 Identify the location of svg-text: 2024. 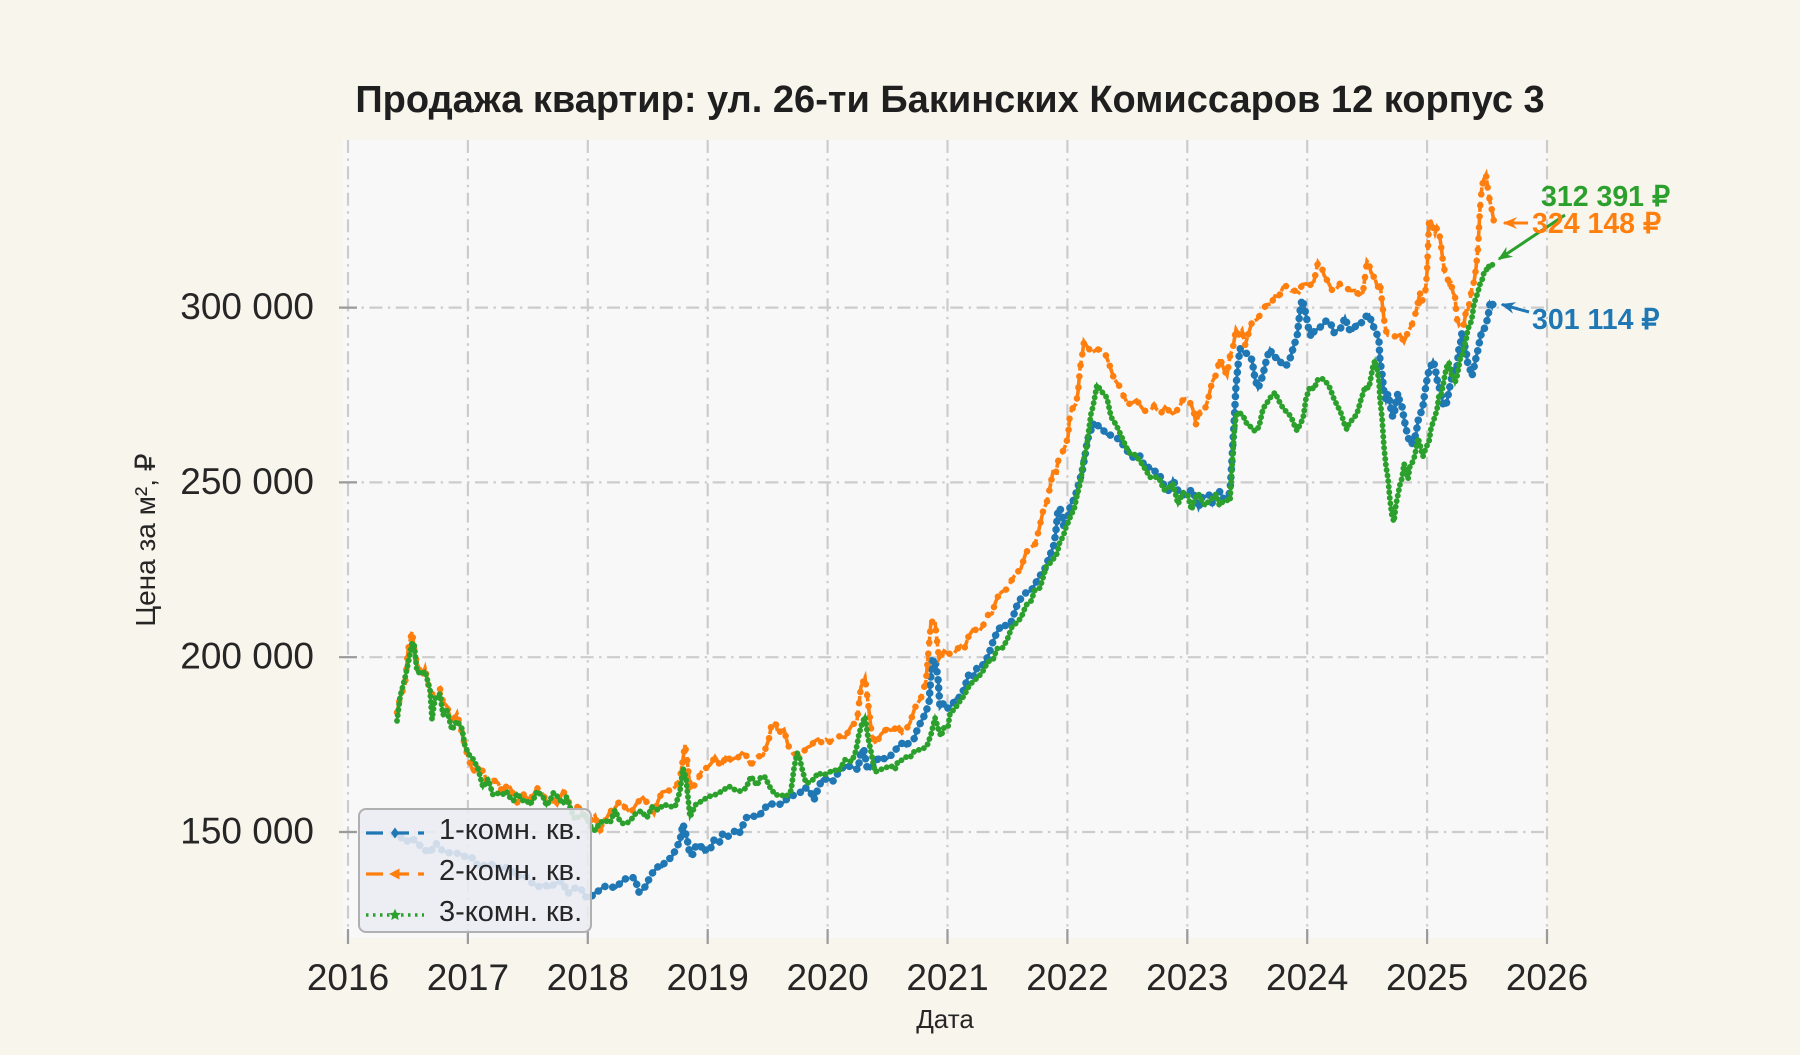
(1307, 977).